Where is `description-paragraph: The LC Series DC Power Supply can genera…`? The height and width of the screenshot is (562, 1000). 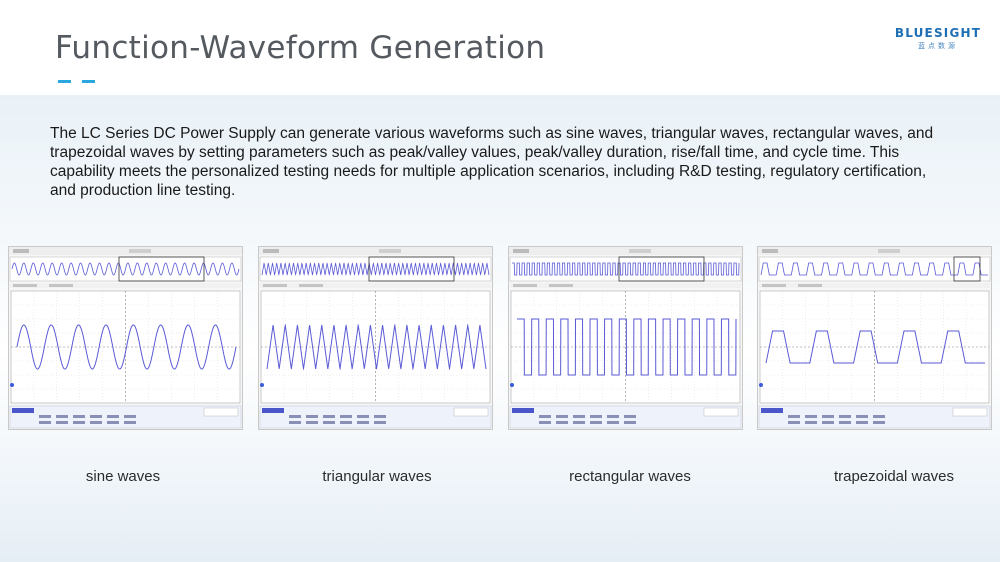 description-paragraph: The LC Series DC Power Supply can genera… is located at coordinates (492, 162).